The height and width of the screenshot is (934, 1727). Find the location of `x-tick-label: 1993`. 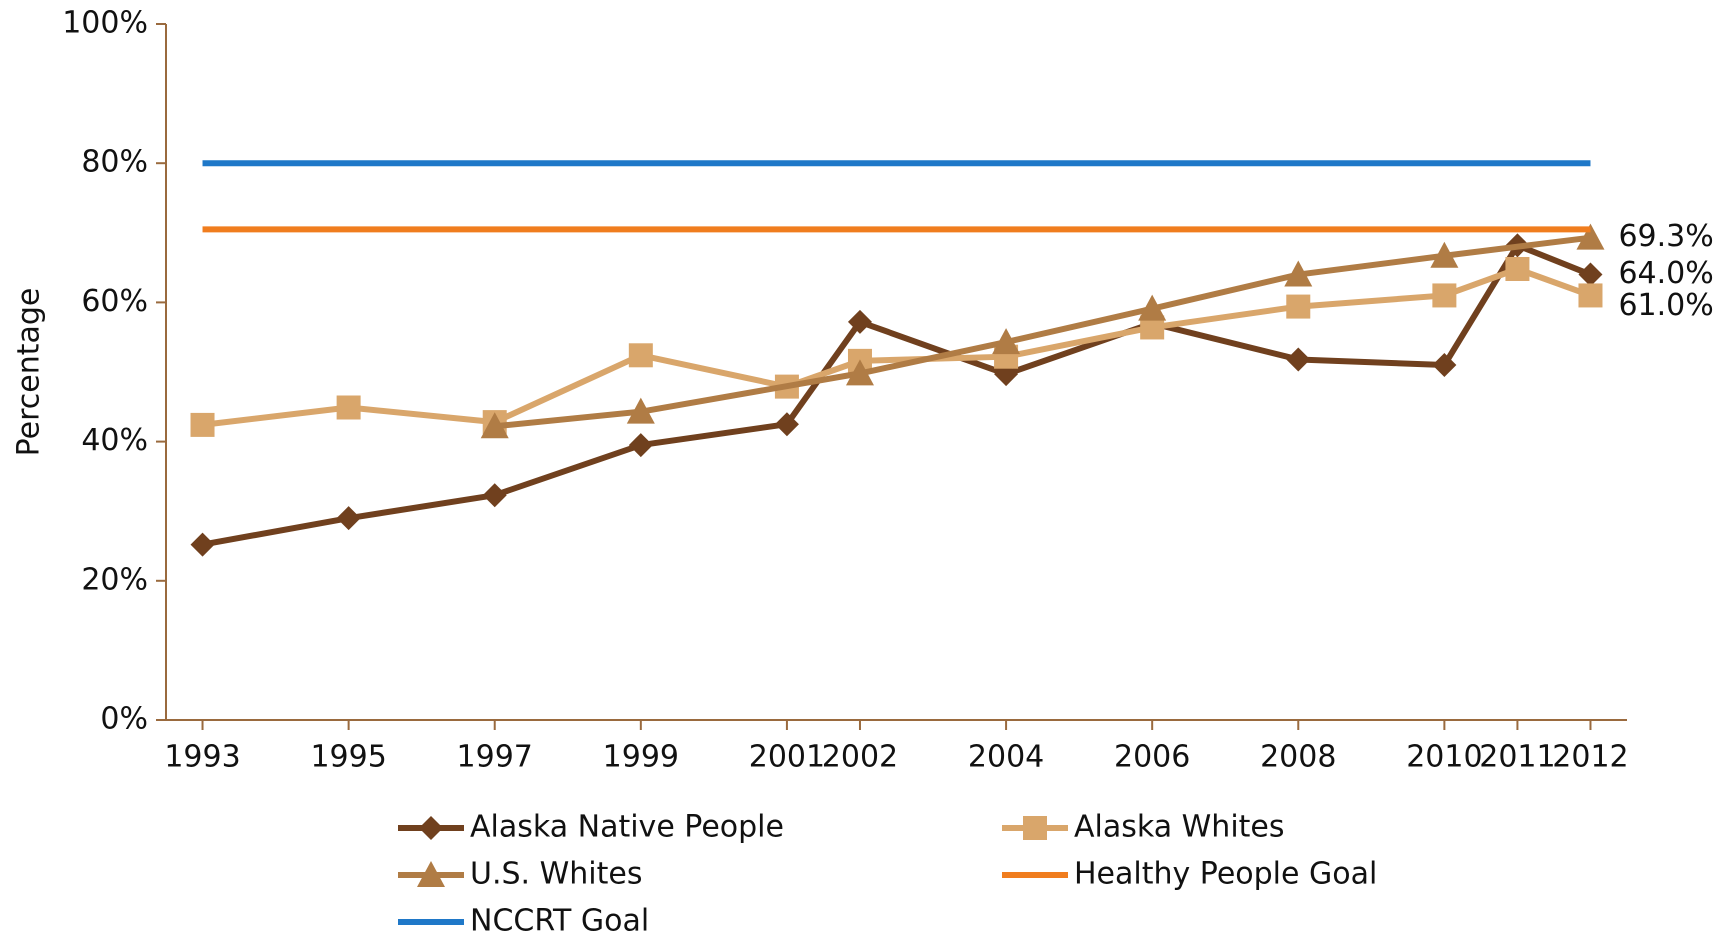

x-tick-label: 1993 is located at coordinates (202, 757).